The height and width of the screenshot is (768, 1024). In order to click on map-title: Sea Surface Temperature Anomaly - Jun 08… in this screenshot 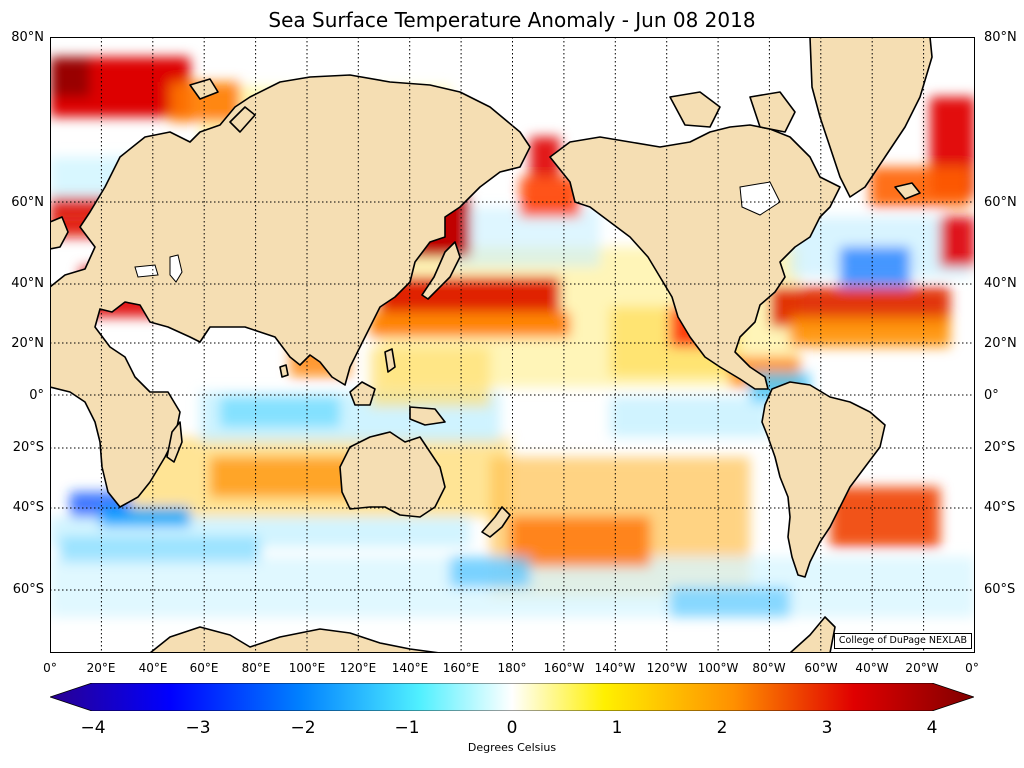, I will do `click(512, 20)`.